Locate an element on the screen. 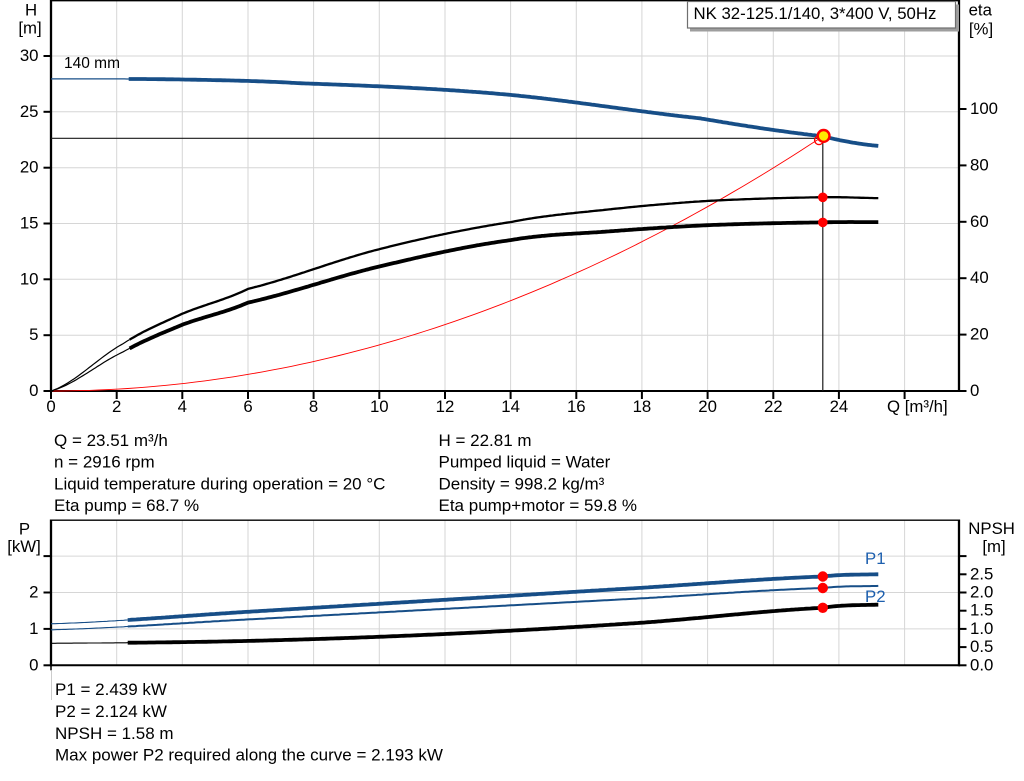  svg-text: H = 22.81 m is located at coordinates (485, 440).